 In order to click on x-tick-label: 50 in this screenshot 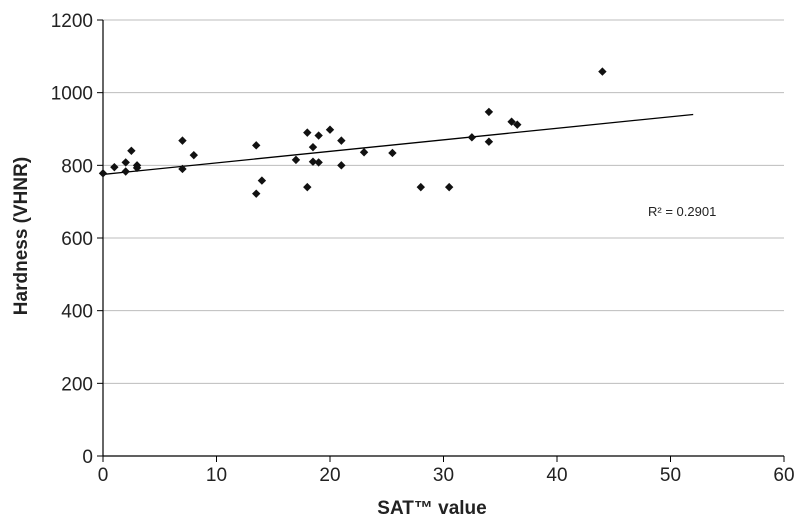, I will do `click(670, 475)`.